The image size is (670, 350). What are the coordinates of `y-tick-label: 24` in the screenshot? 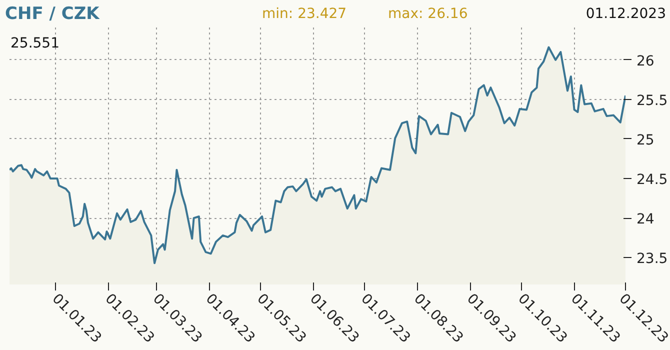 It's located at (645, 220).